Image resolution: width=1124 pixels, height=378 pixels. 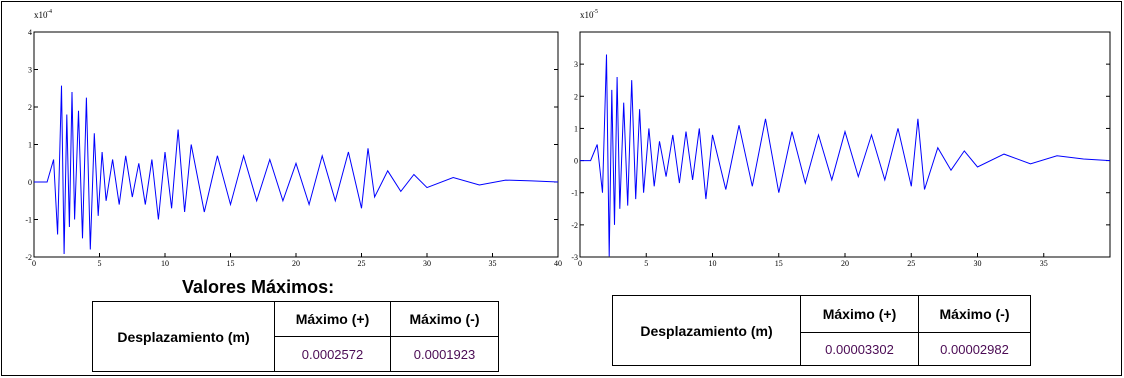 I want to click on valores-maximos-title: Valores Máximos:, so click(x=258, y=287).